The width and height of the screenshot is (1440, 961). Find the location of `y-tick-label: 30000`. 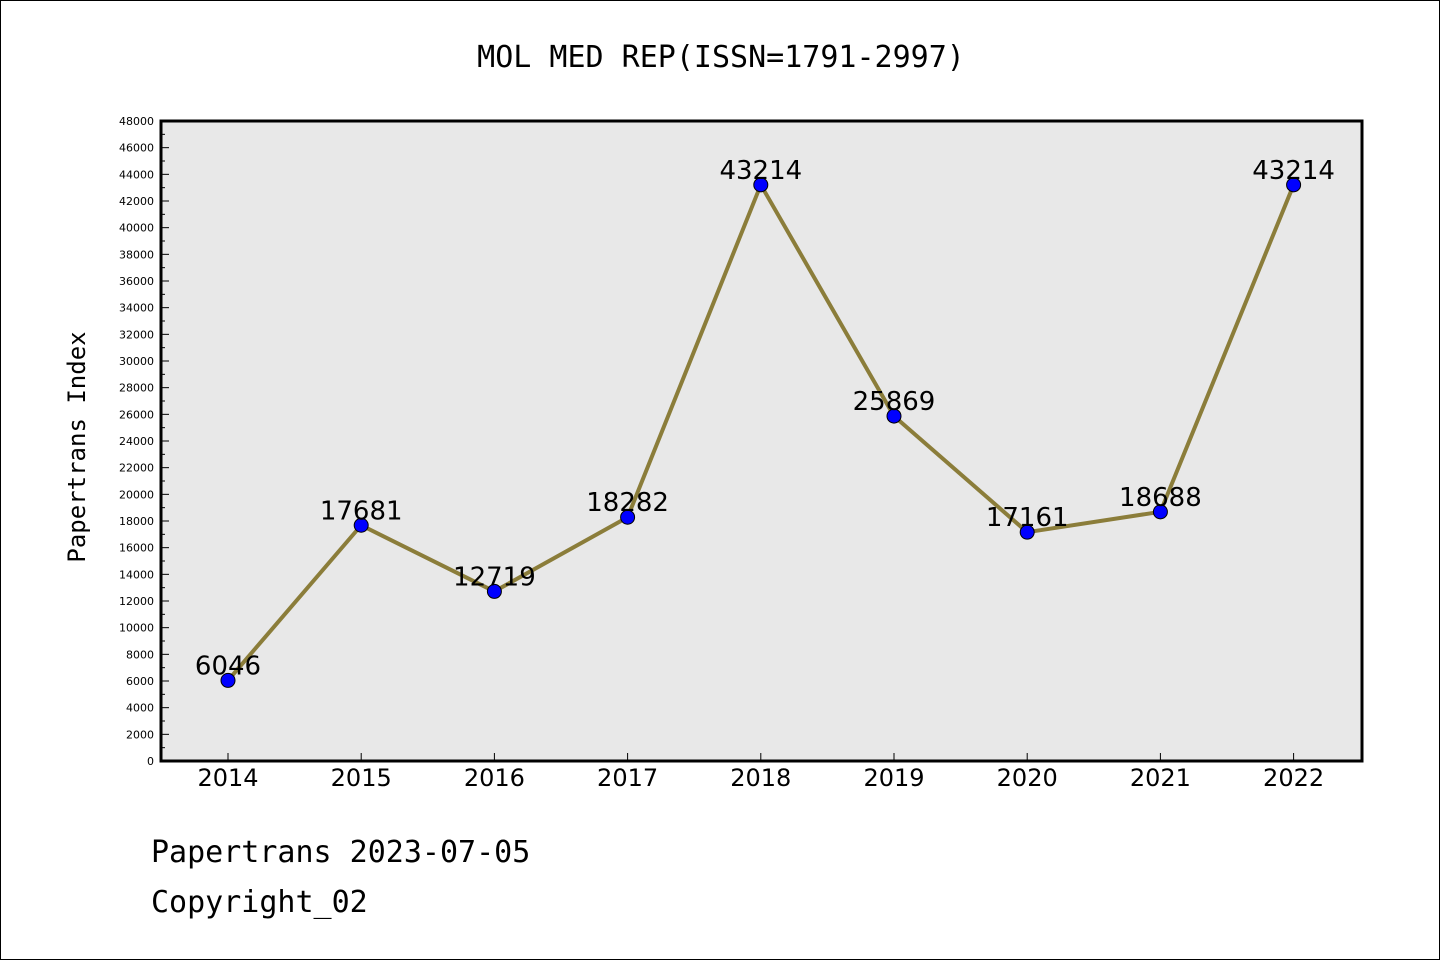

y-tick-label: 30000 is located at coordinates (136, 361).